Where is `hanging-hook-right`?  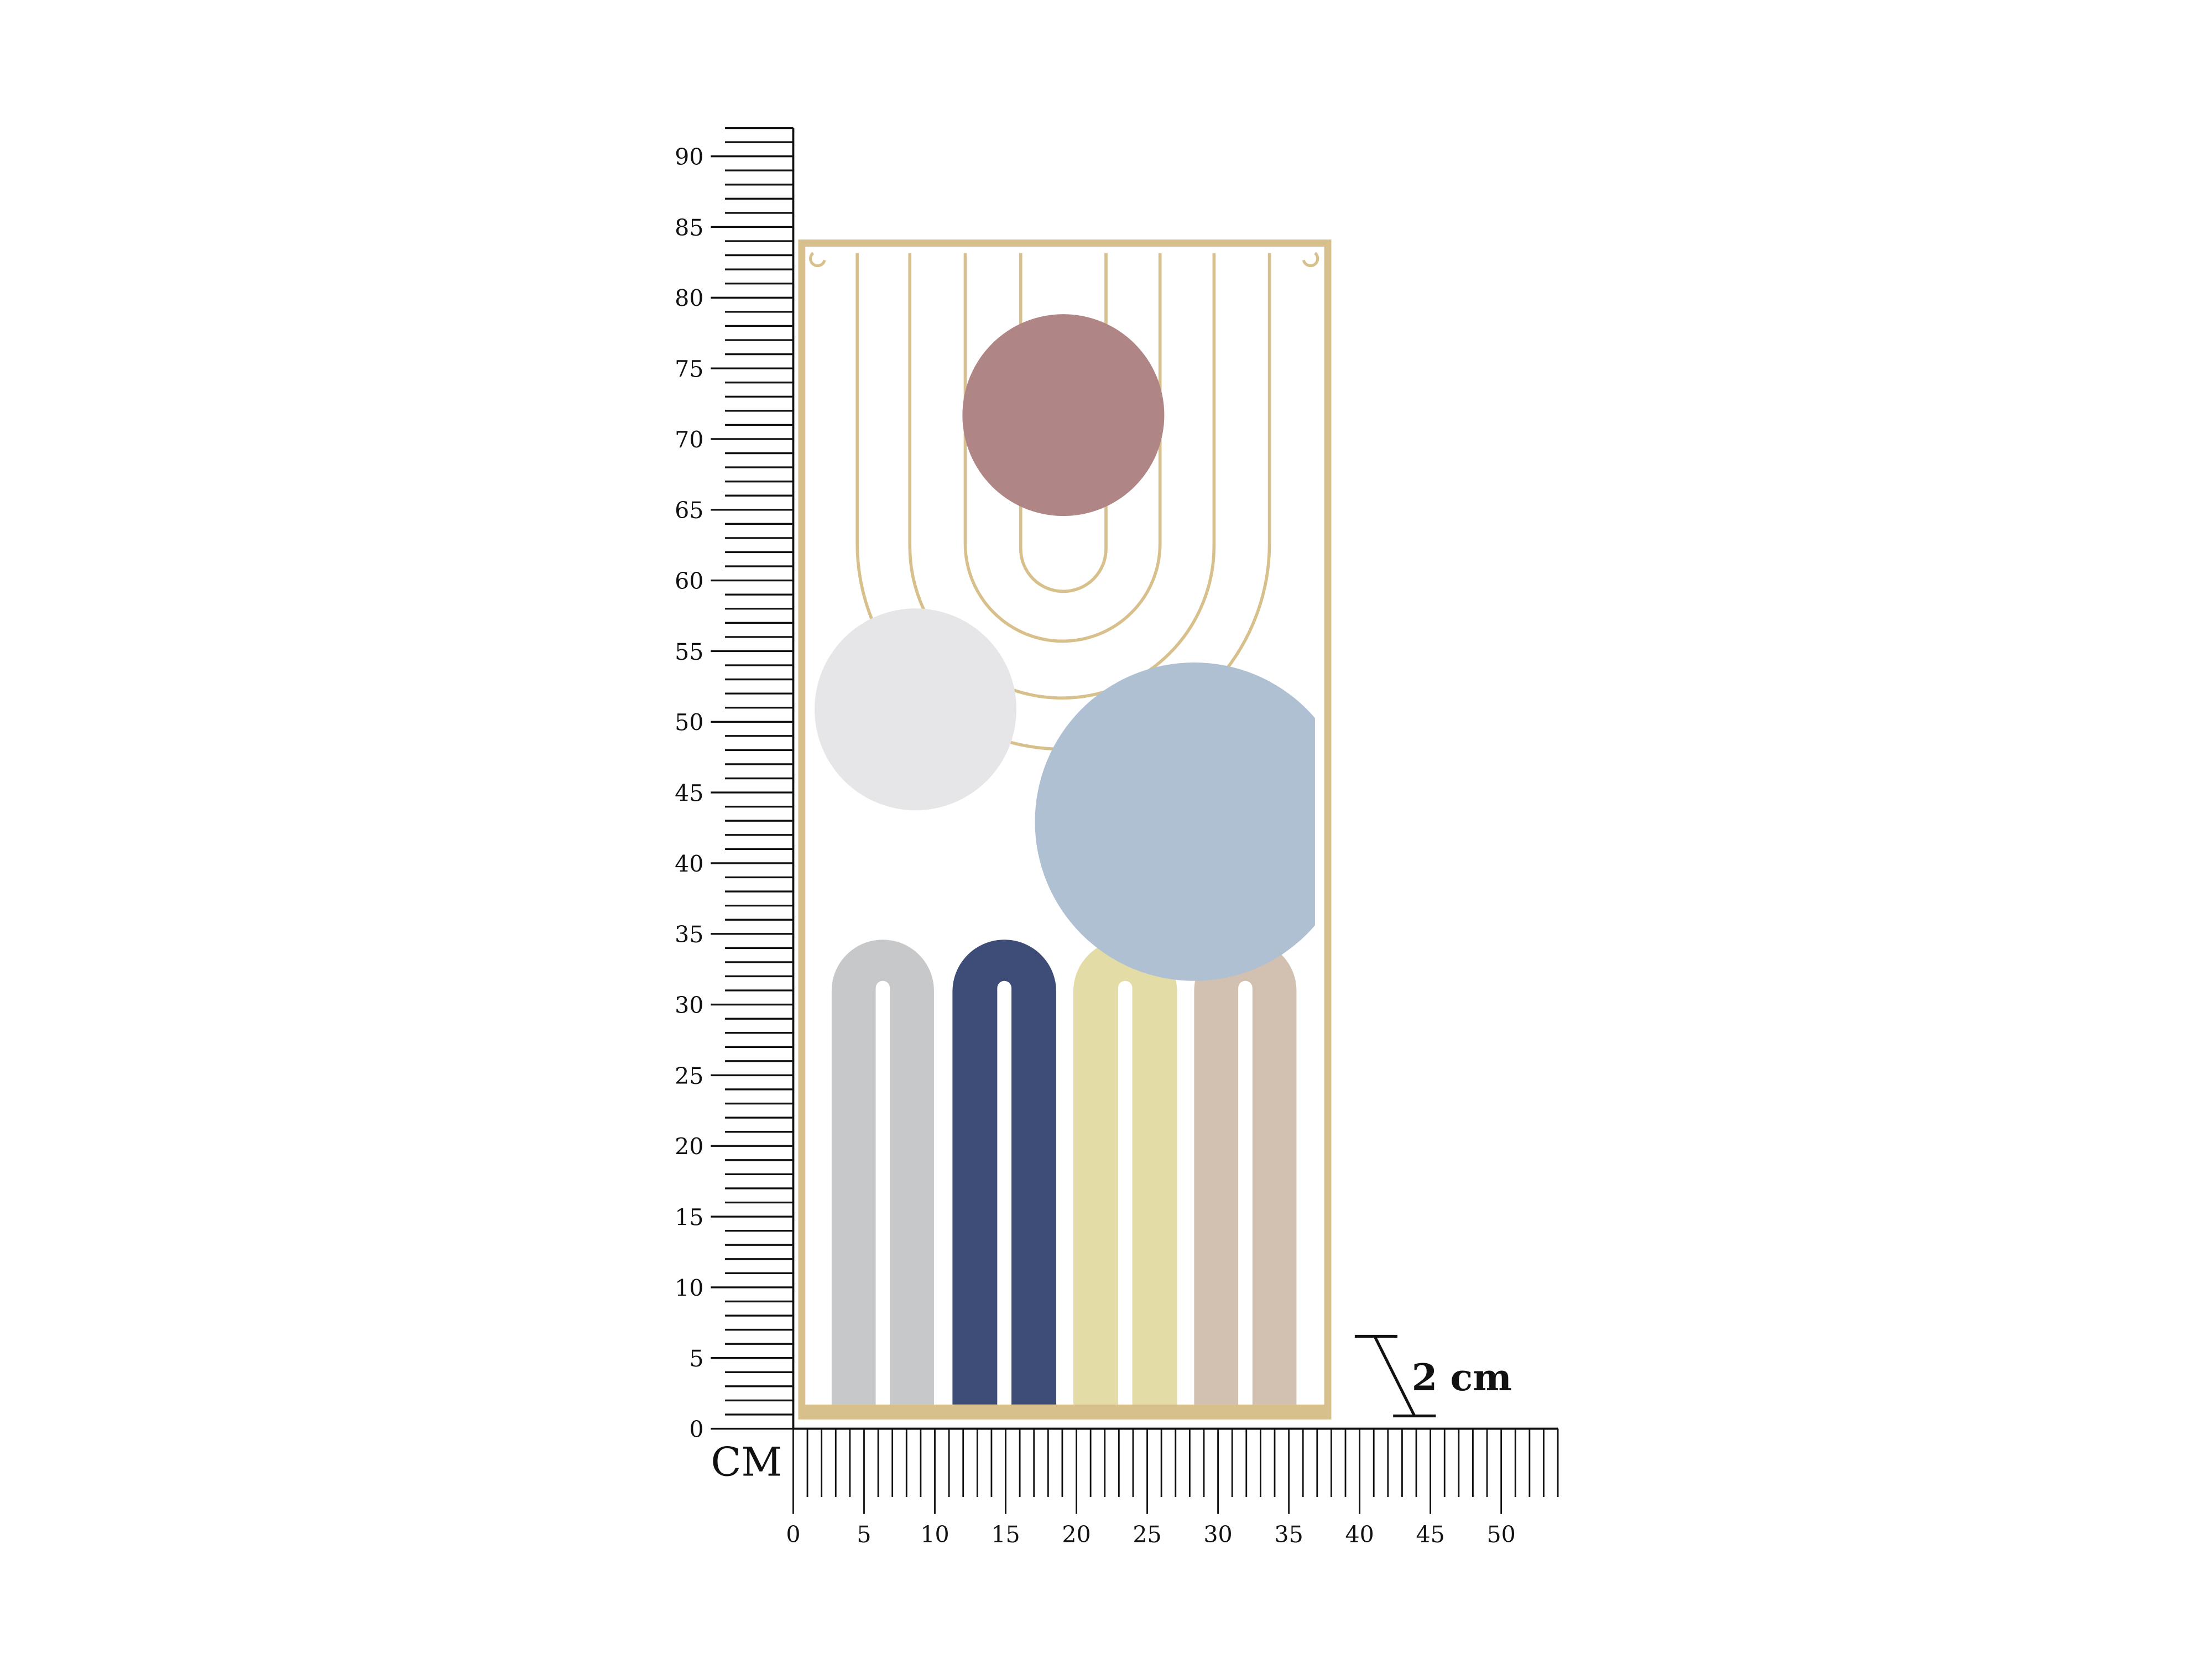
hanging-hook-right is located at coordinates (1310, 260).